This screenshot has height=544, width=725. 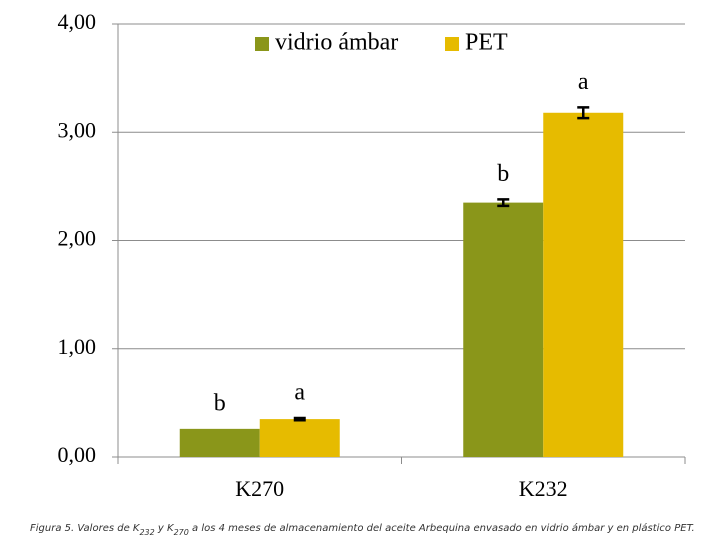 I want to click on caption-subscript: 232, so click(x=146, y=532).